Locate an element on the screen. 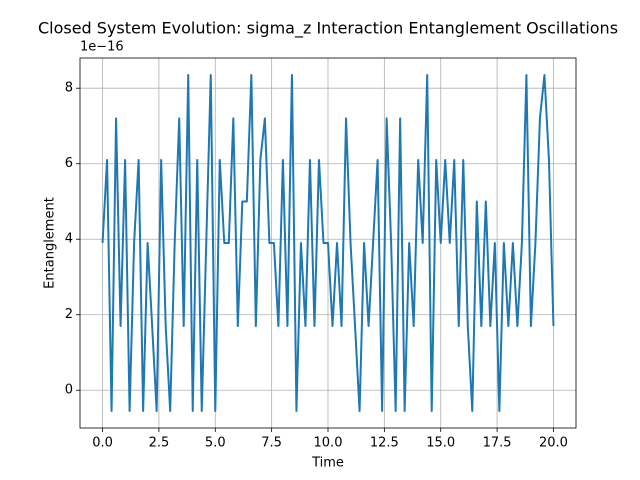 Image resolution: width=640 pixels, height=480 pixels. x-tick-label: 7.5 is located at coordinates (271, 443).